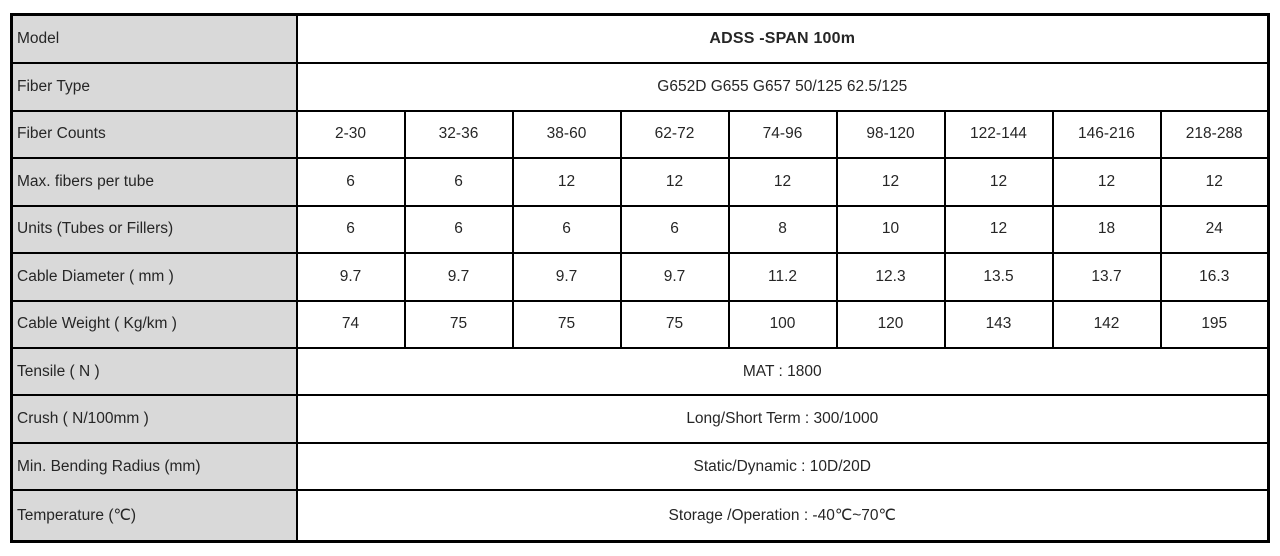 The image size is (1280, 556). Describe the element at coordinates (154, 39) in the screenshot. I see `row-label-model: Model` at that location.